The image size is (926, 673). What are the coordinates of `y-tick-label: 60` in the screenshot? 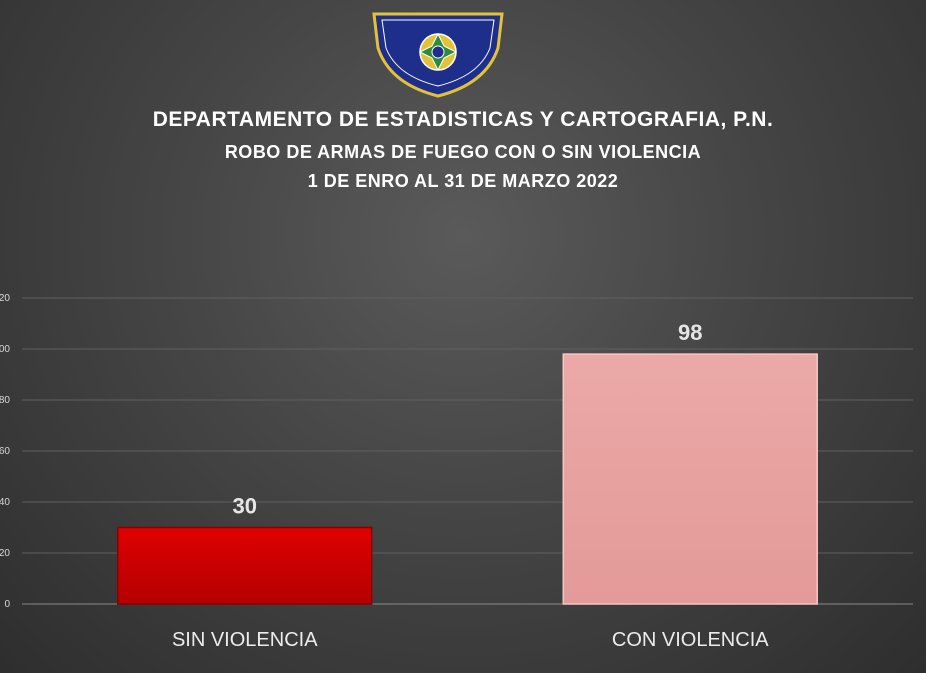 It's located at (5, 451).